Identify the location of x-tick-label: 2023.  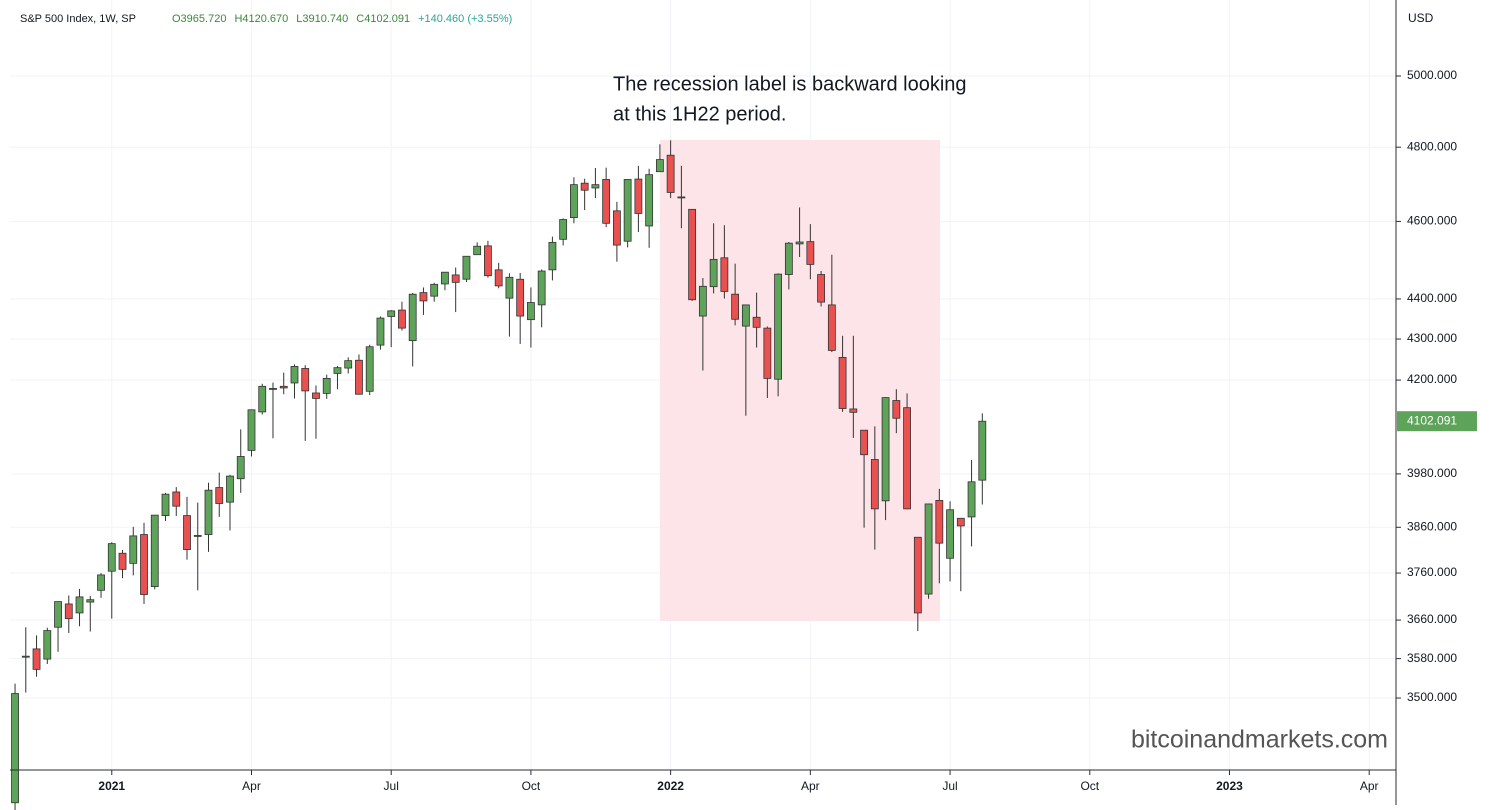
(1229, 786).